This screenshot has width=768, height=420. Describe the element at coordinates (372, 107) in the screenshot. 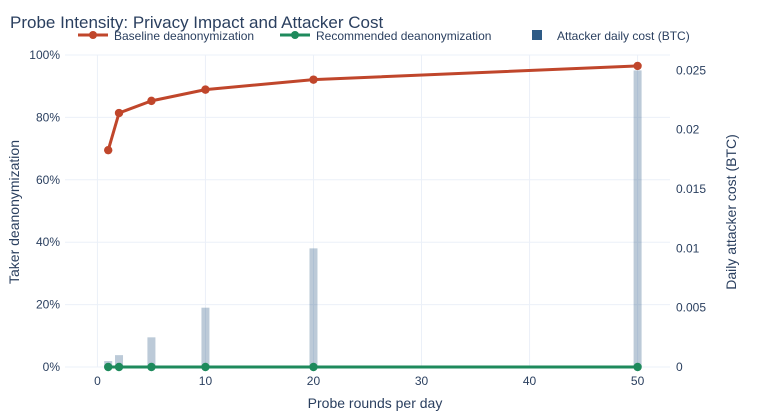

I see `line-baseline` at that location.